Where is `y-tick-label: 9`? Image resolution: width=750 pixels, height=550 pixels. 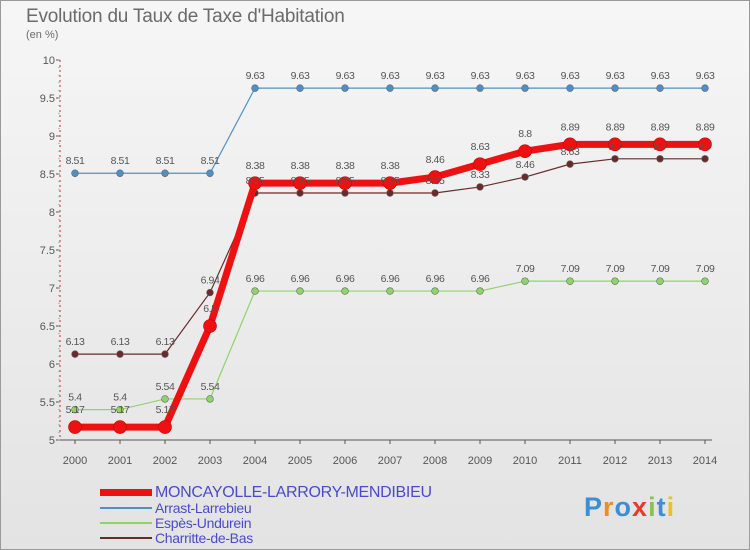 y-tick-label: 9 is located at coordinates (52, 137).